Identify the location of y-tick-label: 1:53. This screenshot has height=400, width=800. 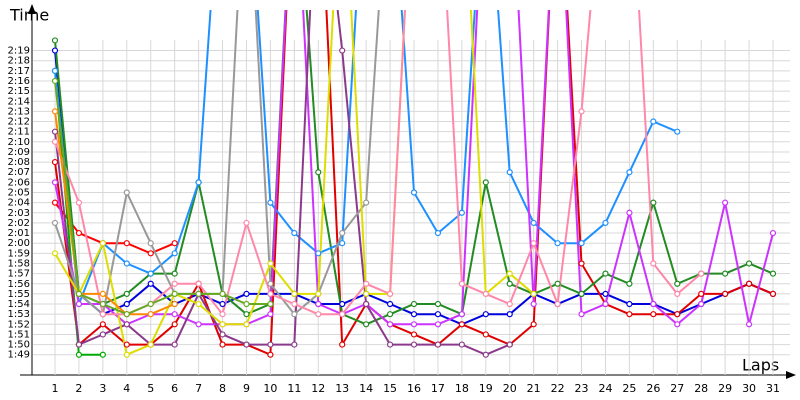
(19, 314).